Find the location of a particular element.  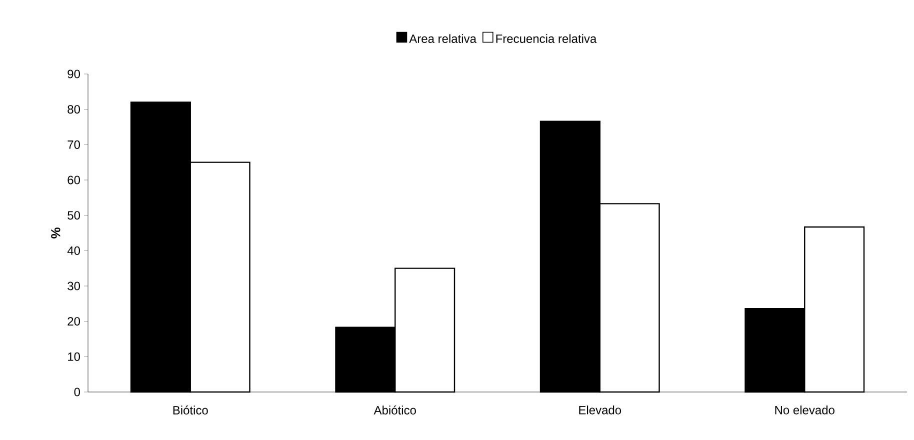

y-tick-label: 30 is located at coordinates (74, 286).